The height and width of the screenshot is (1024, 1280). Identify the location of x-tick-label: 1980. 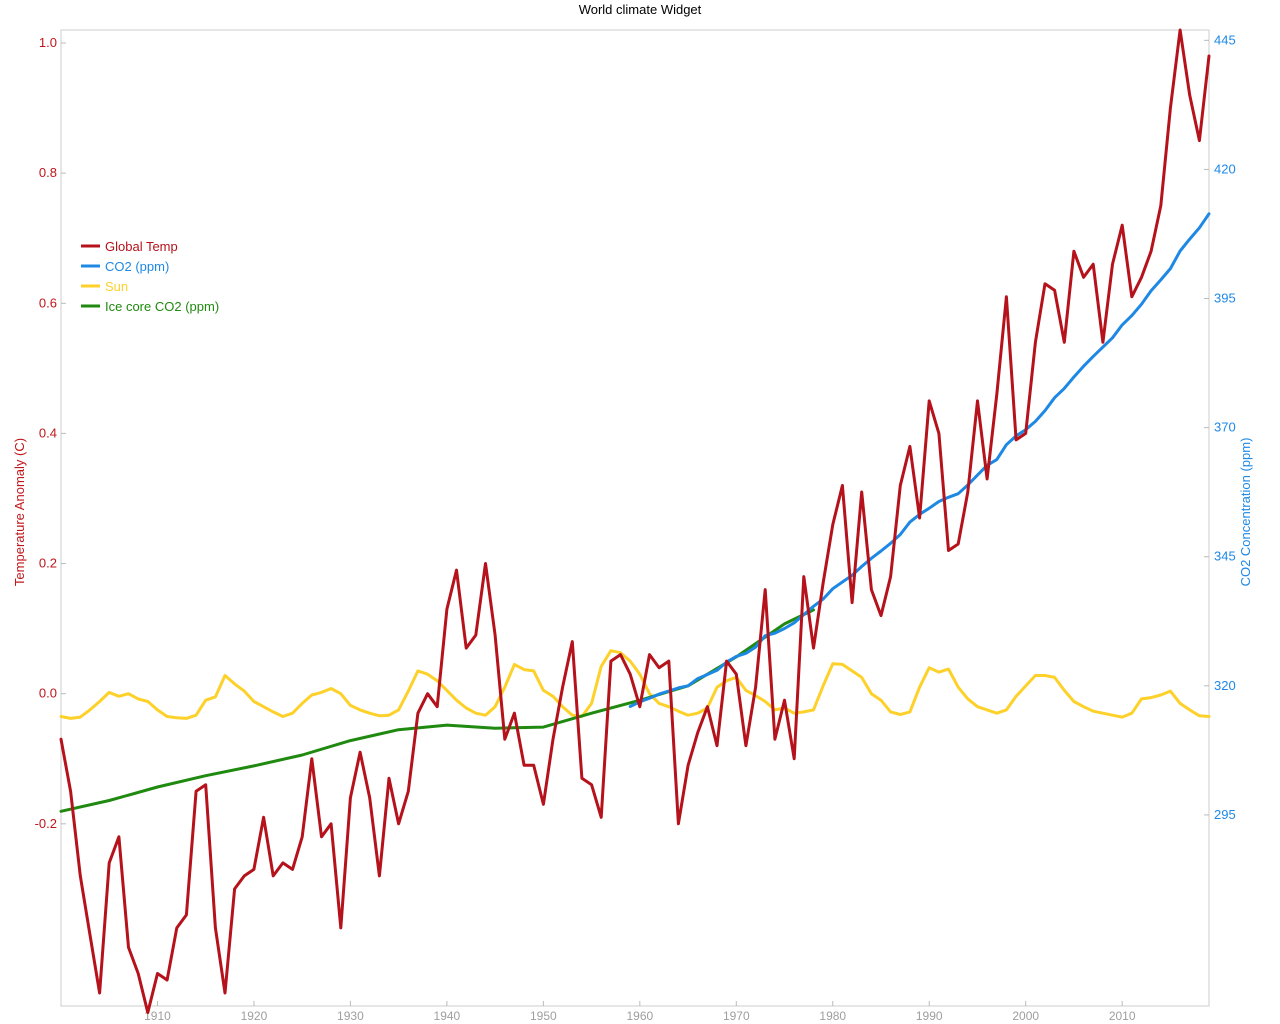
(832, 1016).